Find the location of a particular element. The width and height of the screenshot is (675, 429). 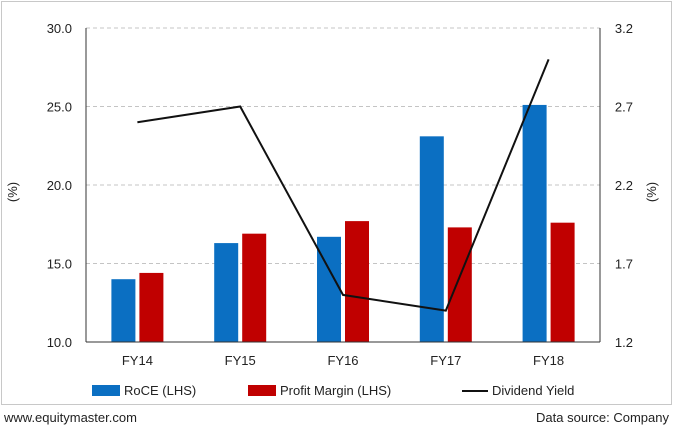

left-axis-title: (%) is located at coordinates (12, 192).